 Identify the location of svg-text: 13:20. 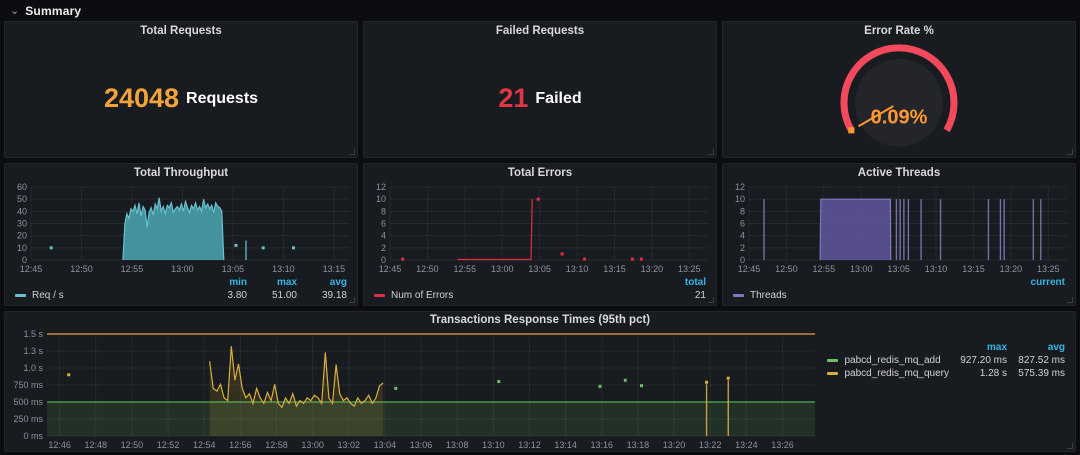
(652, 269).